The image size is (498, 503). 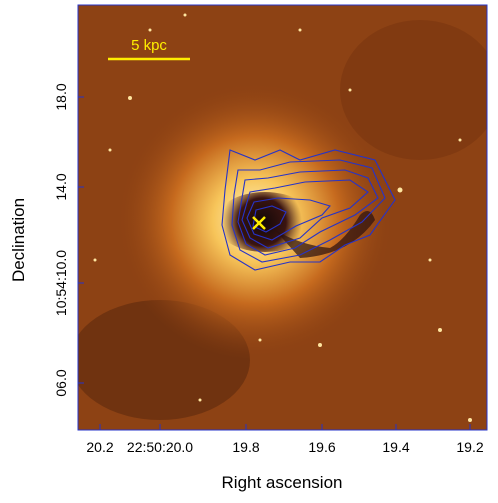 What do you see at coordinates (321, 447) in the screenshot?
I see `x-tick-label: 19.6` at bounding box center [321, 447].